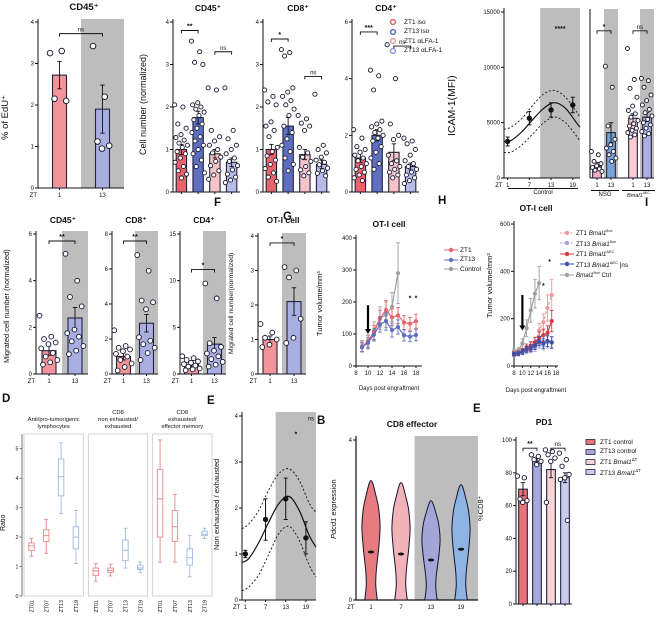  What do you see at coordinates (494, 124) in the screenshot?
I see `svg-text: 5000` at bounding box center [494, 124].